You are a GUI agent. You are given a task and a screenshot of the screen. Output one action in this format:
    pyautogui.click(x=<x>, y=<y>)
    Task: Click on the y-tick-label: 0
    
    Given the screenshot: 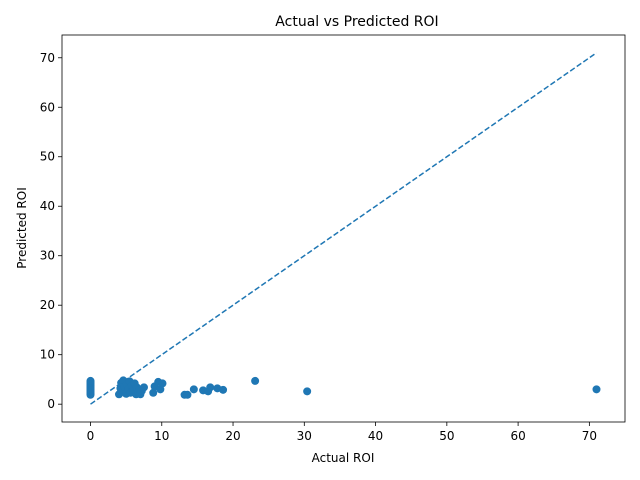 What is the action you would take?
    pyautogui.click(x=51, y=404)
    